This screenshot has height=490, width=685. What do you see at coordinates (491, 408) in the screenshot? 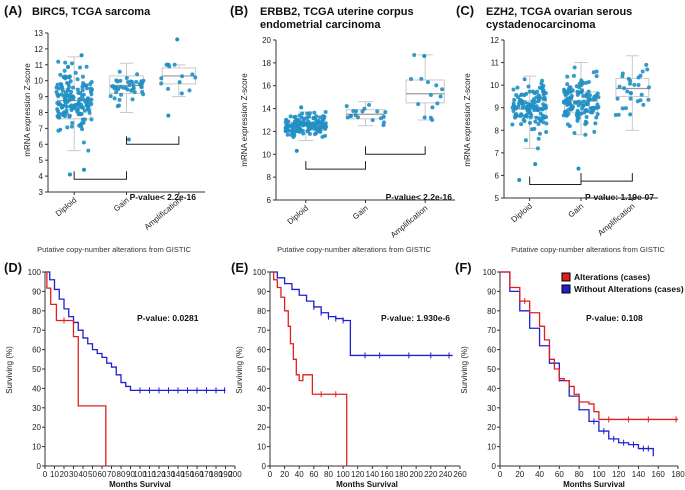
I see `y-tick-label: 30` at bounding box center [491, 408].